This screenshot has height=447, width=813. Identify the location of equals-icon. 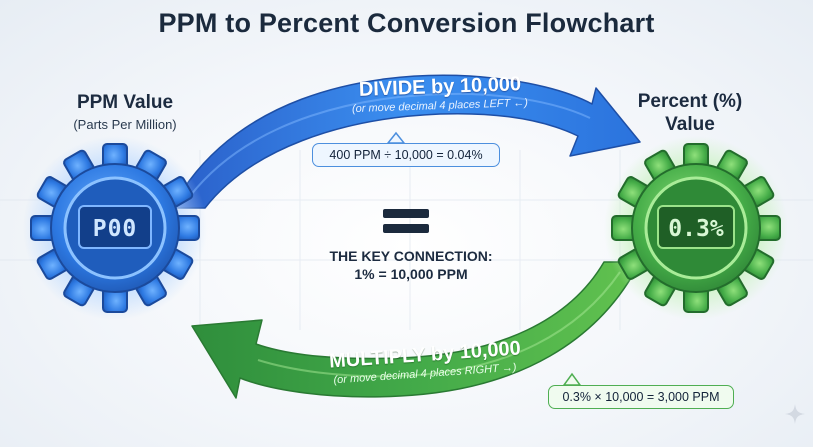
(406, 221).